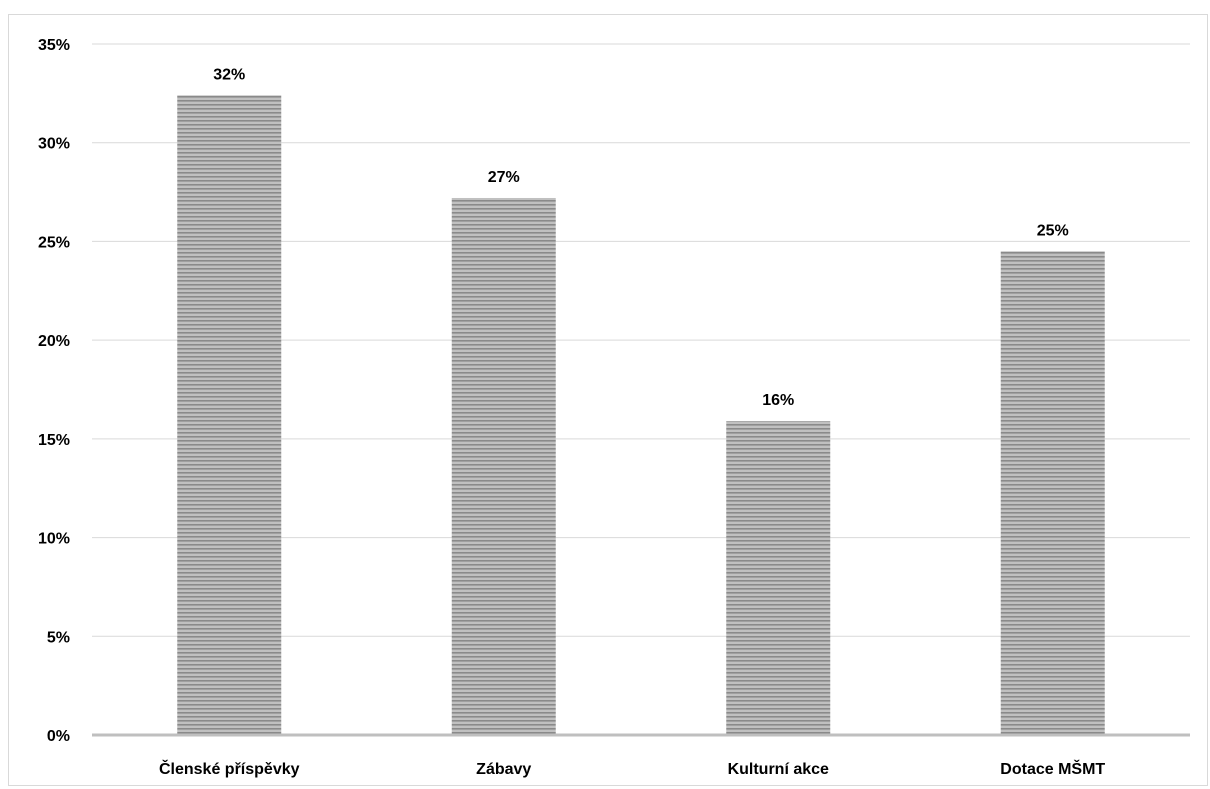 This screenshot has height=789, width=1210. What do you see at coordinates (54, 45) in the screenshot?
I see `y-tick-label: 35%` at bounding box center [54, 45].